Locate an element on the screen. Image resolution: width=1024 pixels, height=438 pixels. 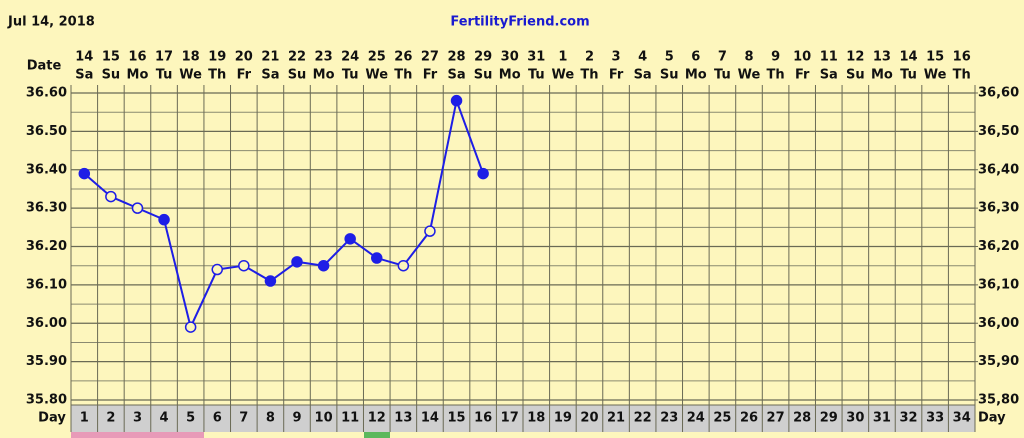
y-tick-label: 35.80 is located at coordinates (46, 400).